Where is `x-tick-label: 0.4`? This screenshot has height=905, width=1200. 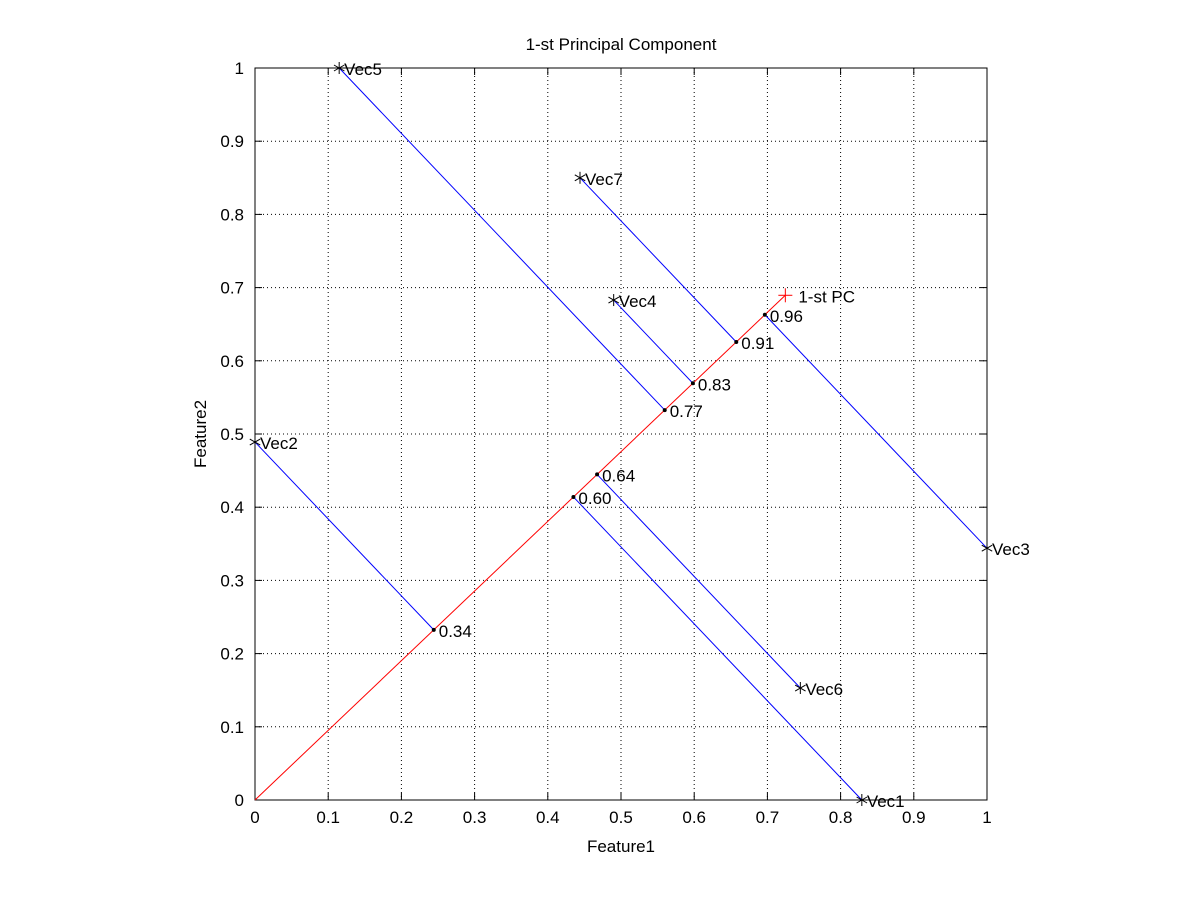
x-tick-label: 0.4 is located at coordinates (548, 817).